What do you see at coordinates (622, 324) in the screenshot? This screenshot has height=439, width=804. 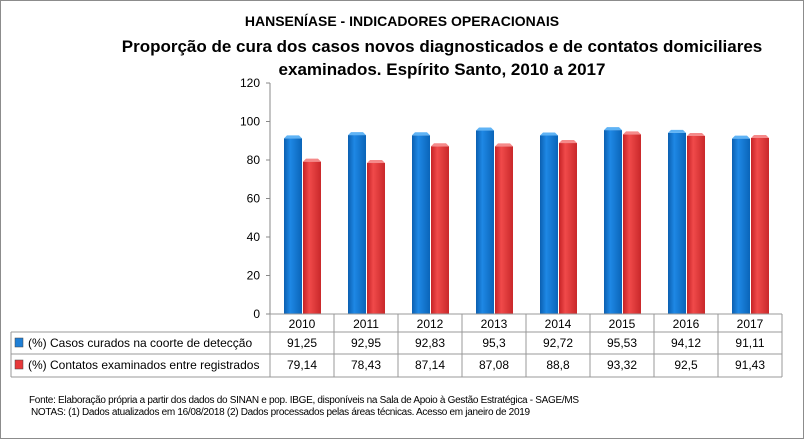 I see `x-tick-label: 2015` at bounding box center [622, 324].